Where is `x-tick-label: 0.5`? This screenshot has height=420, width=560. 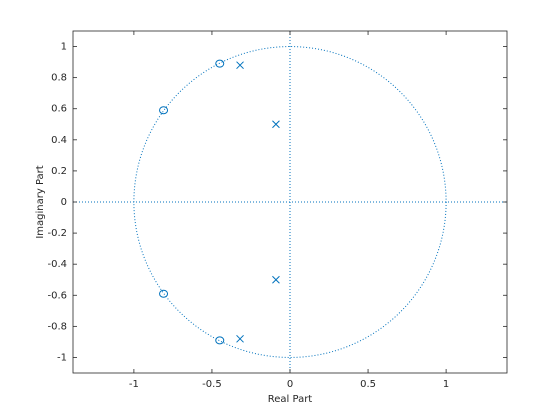
x-tick-label: 0.5 is located at coordinates (368, 384).